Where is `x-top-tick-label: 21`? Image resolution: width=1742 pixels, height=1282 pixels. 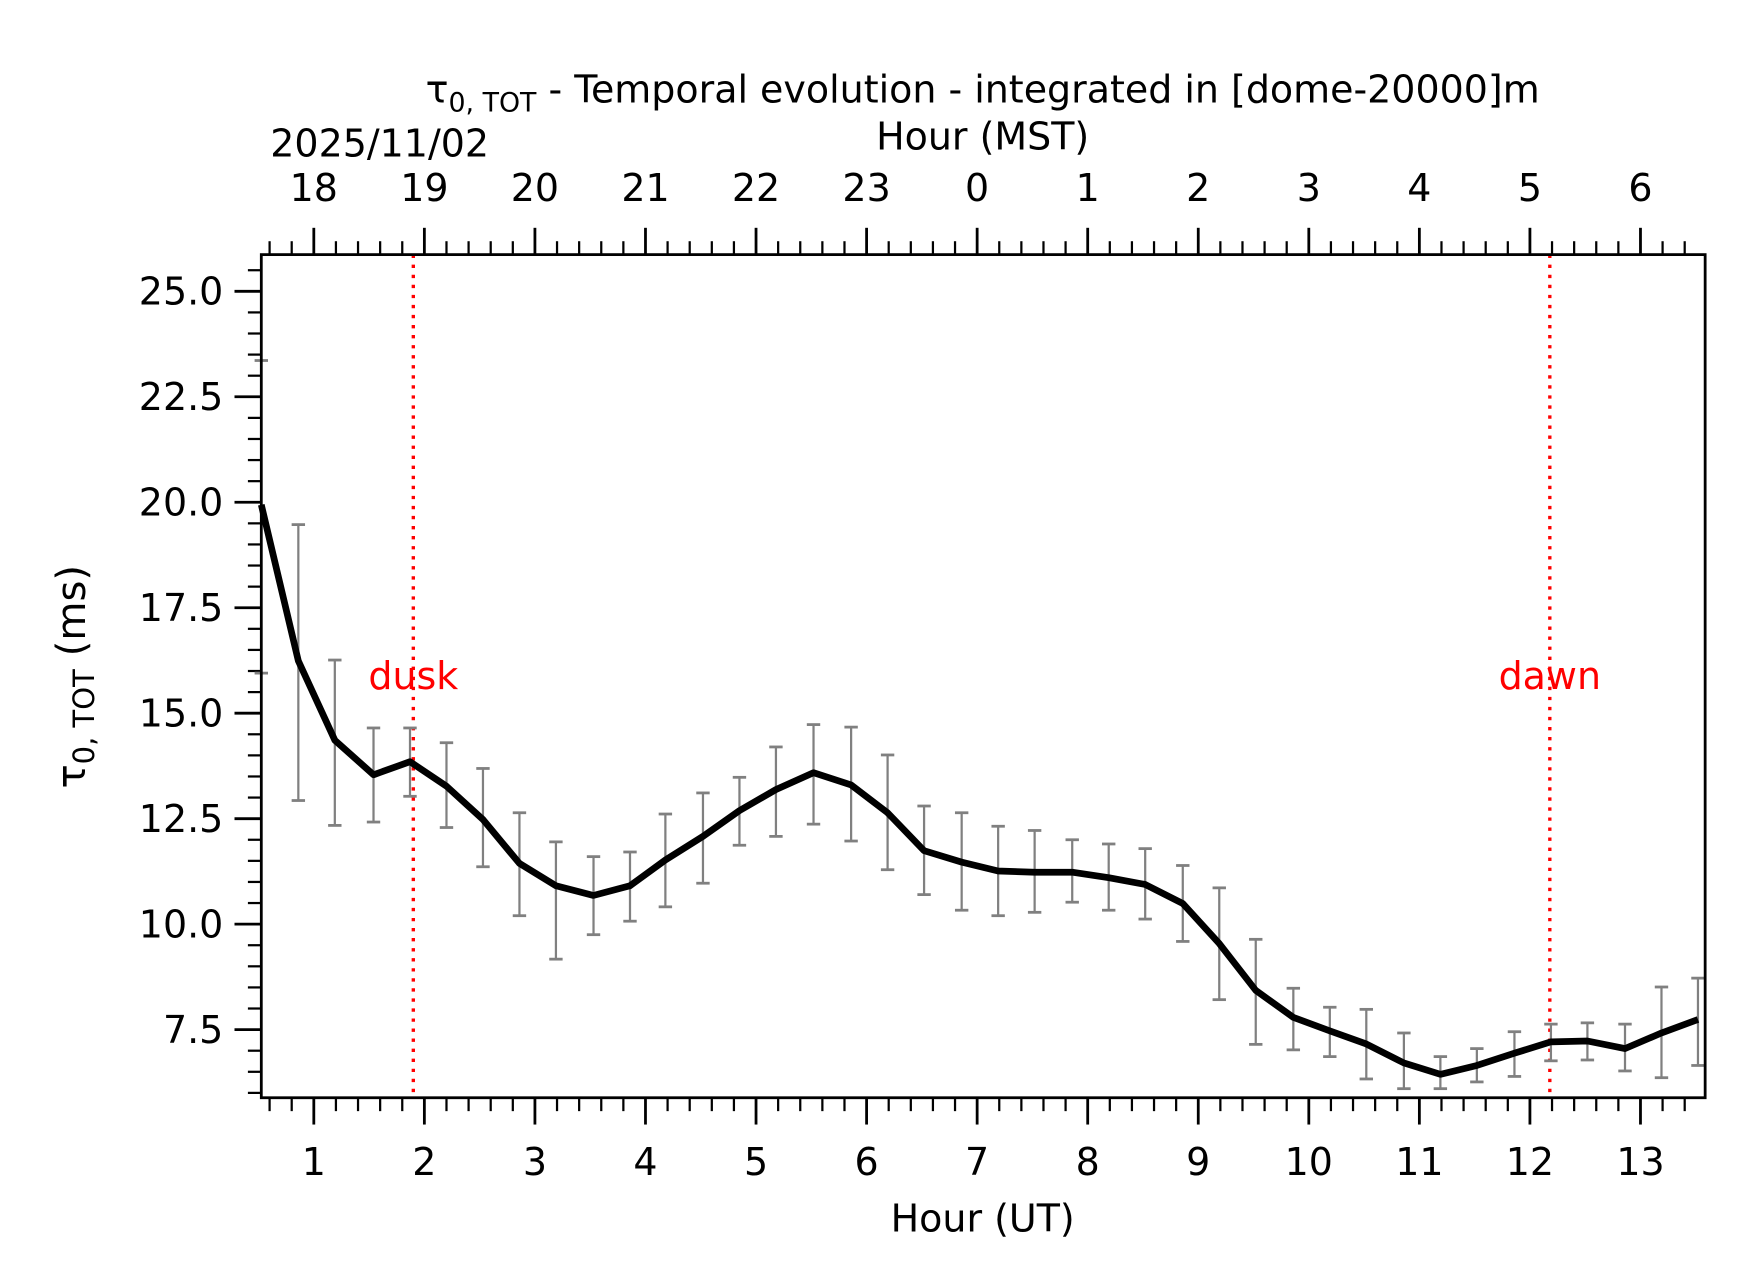
x-top-tick-label: 21 is located at coordinates (645, 188).